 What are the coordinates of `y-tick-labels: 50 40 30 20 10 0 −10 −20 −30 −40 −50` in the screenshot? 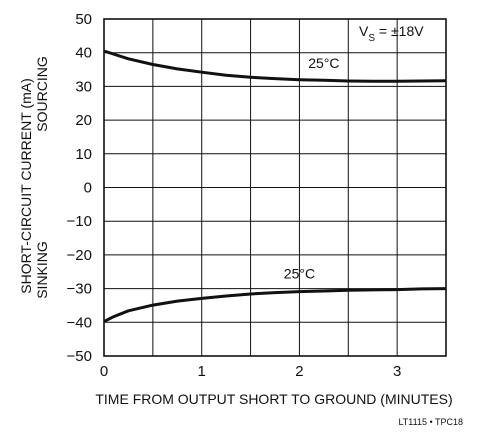 It's located at (79, 188).